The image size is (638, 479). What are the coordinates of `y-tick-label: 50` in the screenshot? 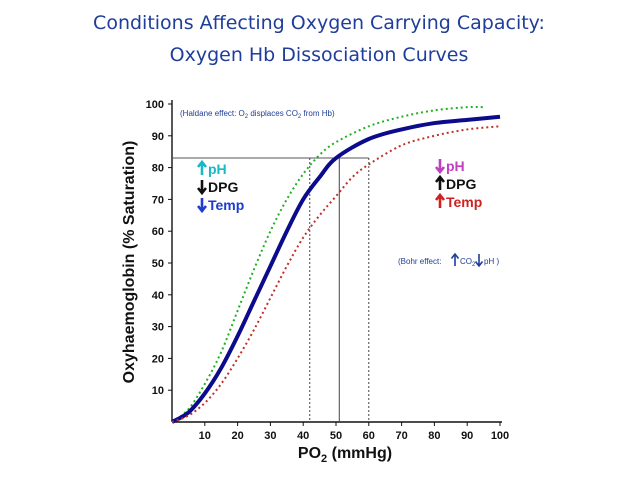 It's located at (158, 264).